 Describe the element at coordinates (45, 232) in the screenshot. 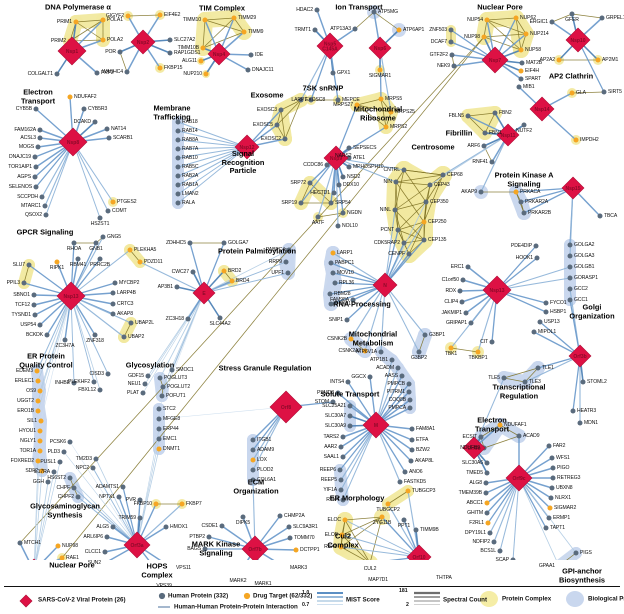

I see `group-label: GPCR Signaling` at that location.